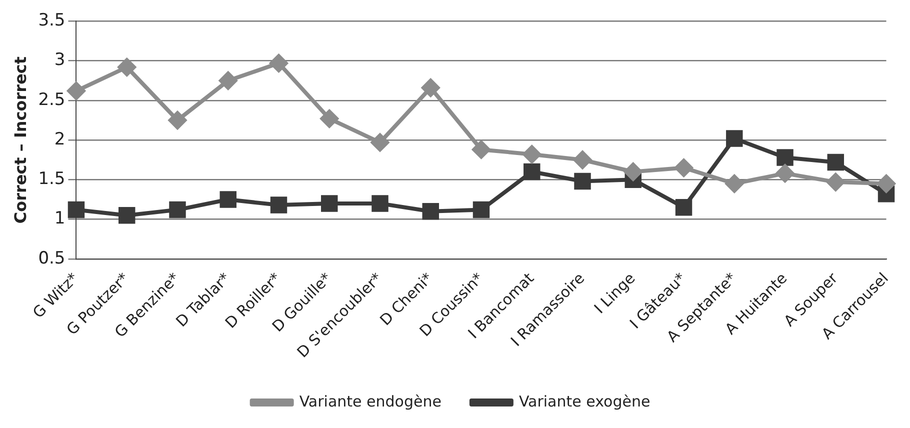  I want to click on y-tick-label: 3, so click(60, 60).